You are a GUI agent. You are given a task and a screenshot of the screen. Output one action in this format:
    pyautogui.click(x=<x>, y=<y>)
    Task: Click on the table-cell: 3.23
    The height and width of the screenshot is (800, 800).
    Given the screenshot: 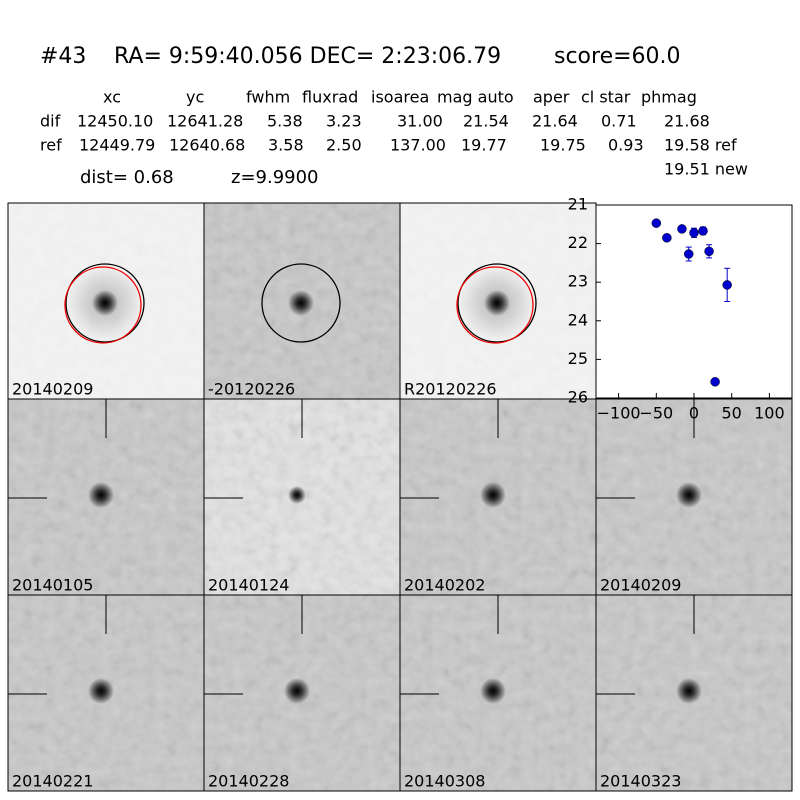 What is the action you would take?
    pyautogui.click(x=344, y=121)
    